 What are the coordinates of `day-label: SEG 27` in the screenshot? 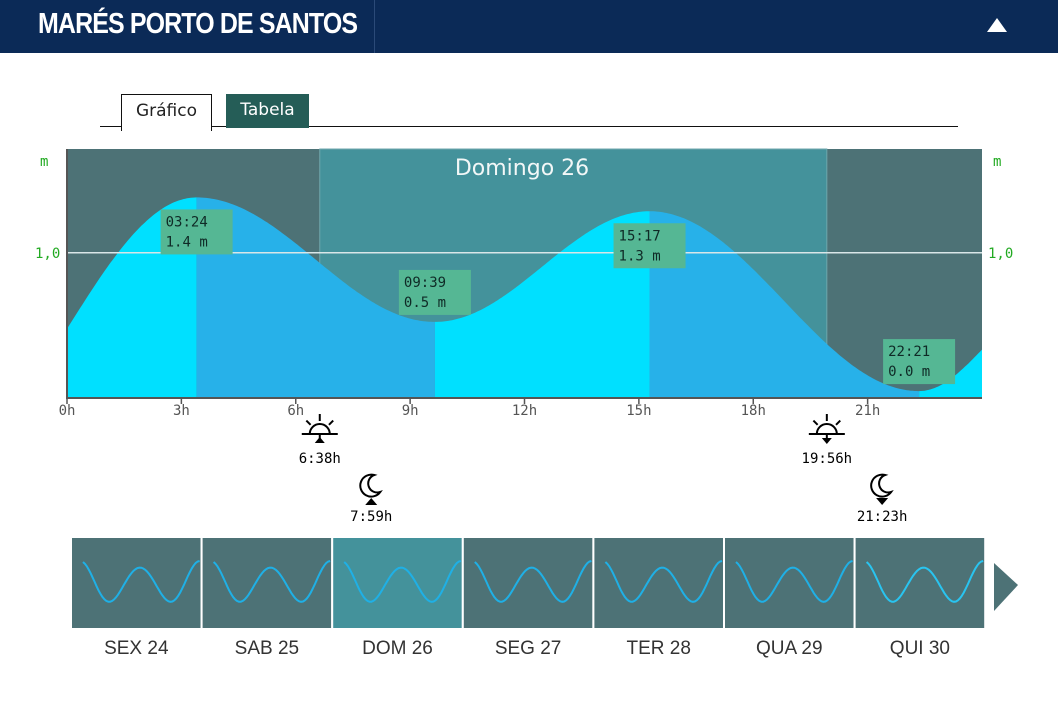 It's located at (528, 648).